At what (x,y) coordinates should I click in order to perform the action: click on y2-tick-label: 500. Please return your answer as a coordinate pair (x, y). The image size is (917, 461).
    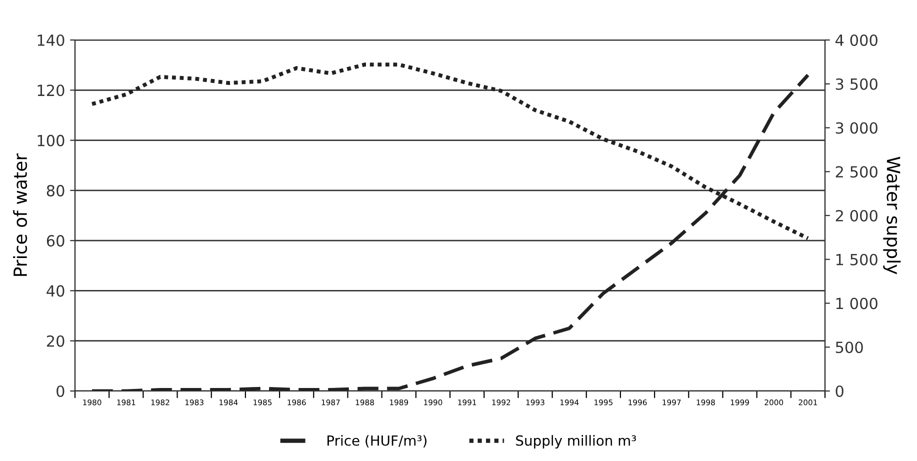
    Looking at the image, I should click on (849, 348).